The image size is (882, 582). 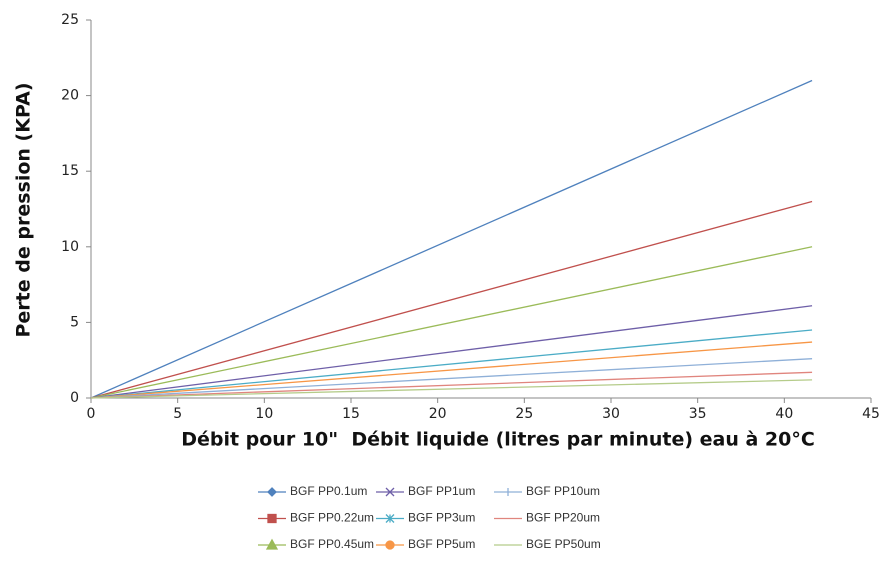 I want to click on y-tick-label: 15, so click(x=70, y=171).